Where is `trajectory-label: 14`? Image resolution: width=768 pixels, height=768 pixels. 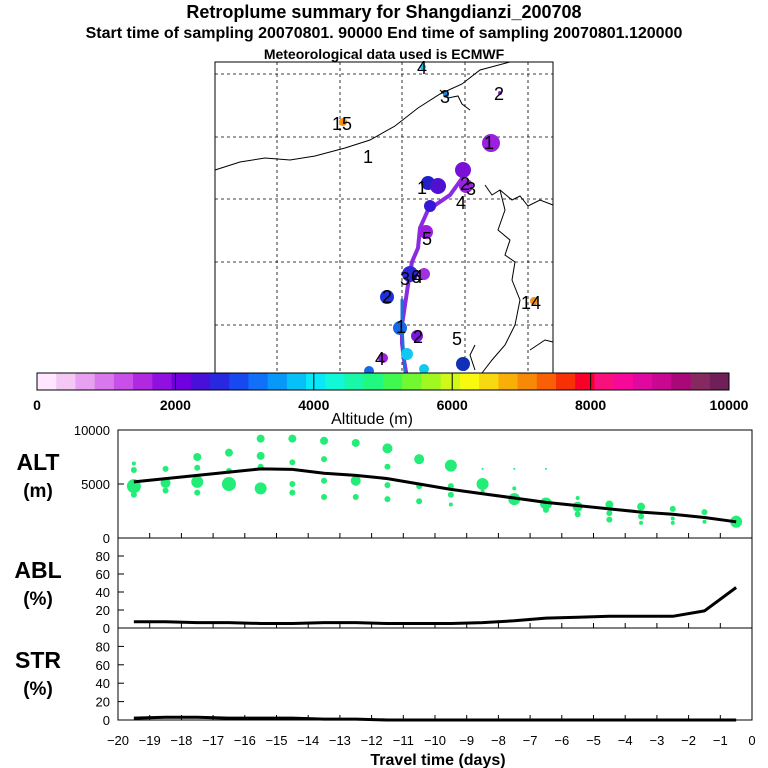
trajectory-label: 14 is located at coordinates (531, 303).